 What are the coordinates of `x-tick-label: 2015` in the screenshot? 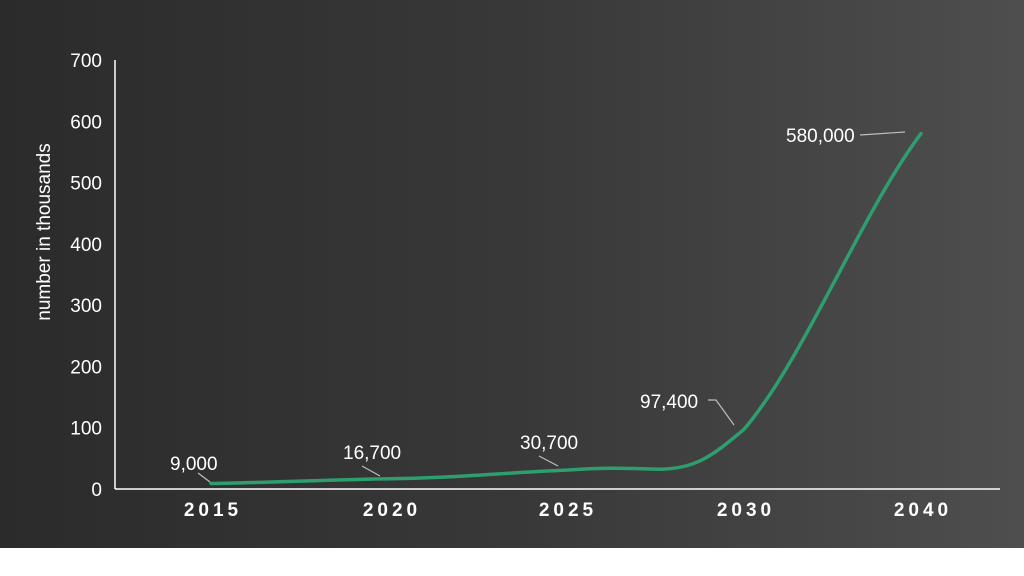 It's located at (213, 510).